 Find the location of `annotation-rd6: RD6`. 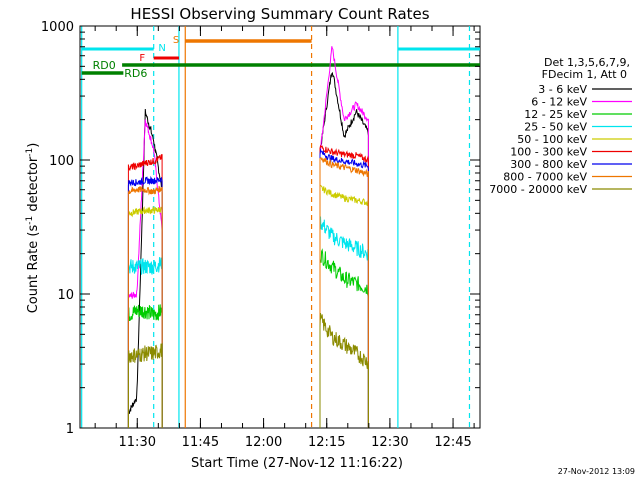

annotation-rd6: RD6 is located at coordinates (135, 73).